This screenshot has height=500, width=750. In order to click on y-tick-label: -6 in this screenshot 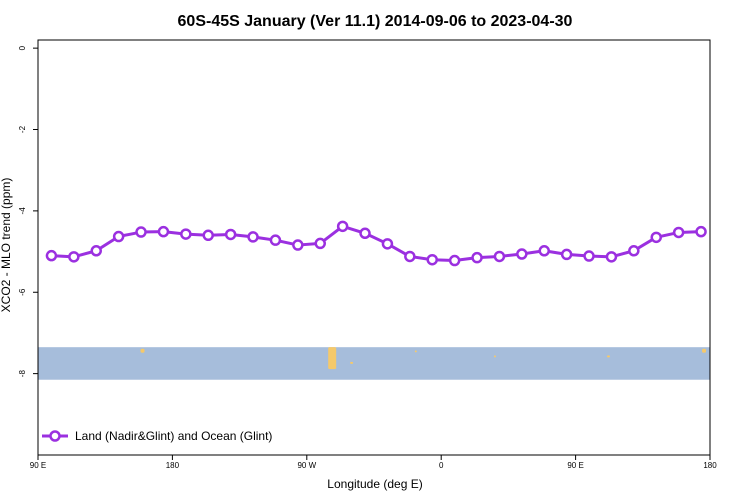, I will do `click(22, 292)`.